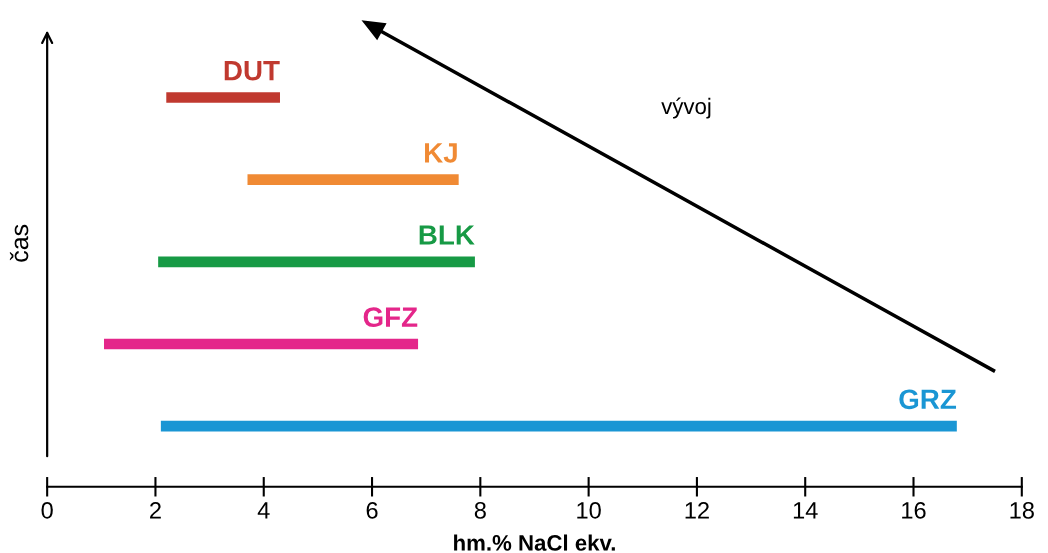 The width and height of the screenshot is (1048, 553). I want to click on y-tick-label: KJ, so click(441, 153).